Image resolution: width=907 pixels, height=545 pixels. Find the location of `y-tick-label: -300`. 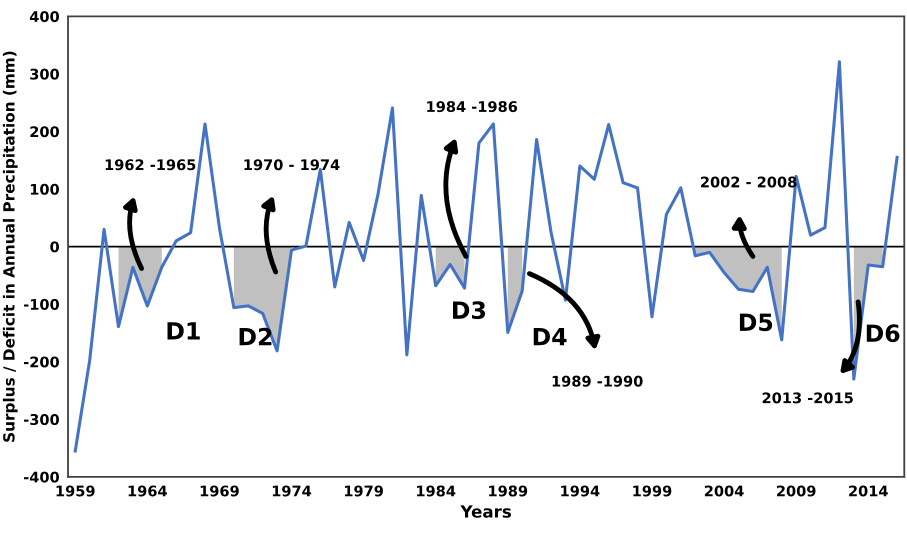

y-tick-label: -300 is located at coordinates (41, 420).